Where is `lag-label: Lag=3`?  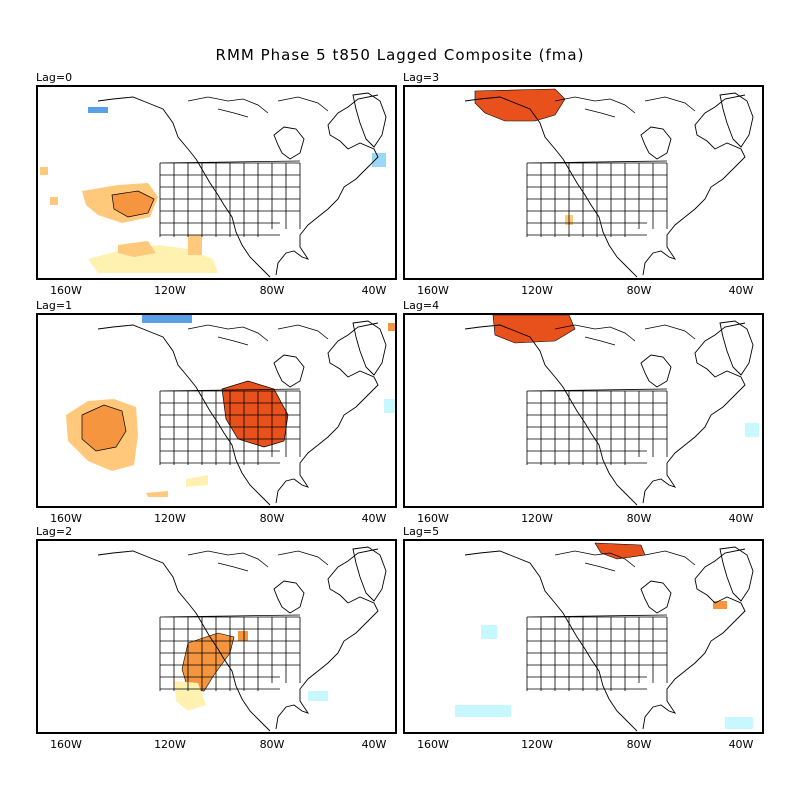
lag-label: Lag=3 is located at coordinates (421, 77).